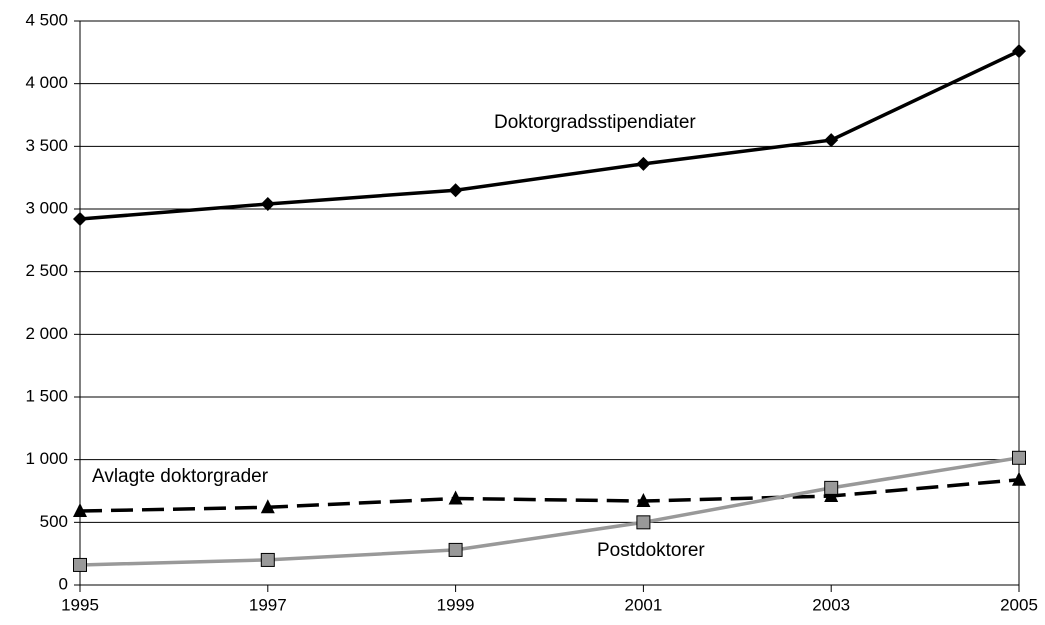 The image size is (1045, 625). What do you see at coordinates (643, 604) in the screenshot?
I see `x-tick-label: 2001` at bounding box center [643, 604].